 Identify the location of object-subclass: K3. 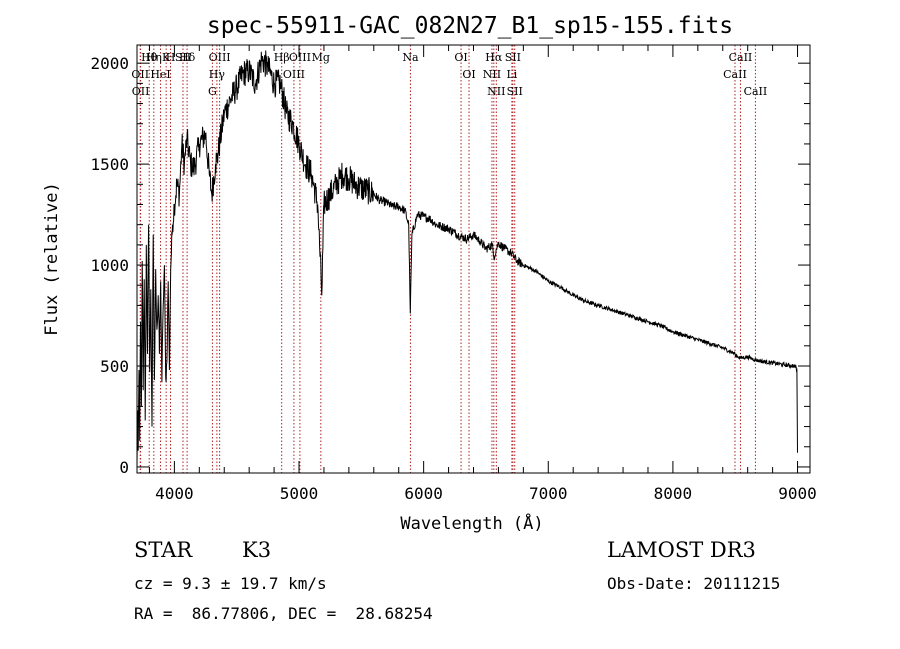
(257, 550).